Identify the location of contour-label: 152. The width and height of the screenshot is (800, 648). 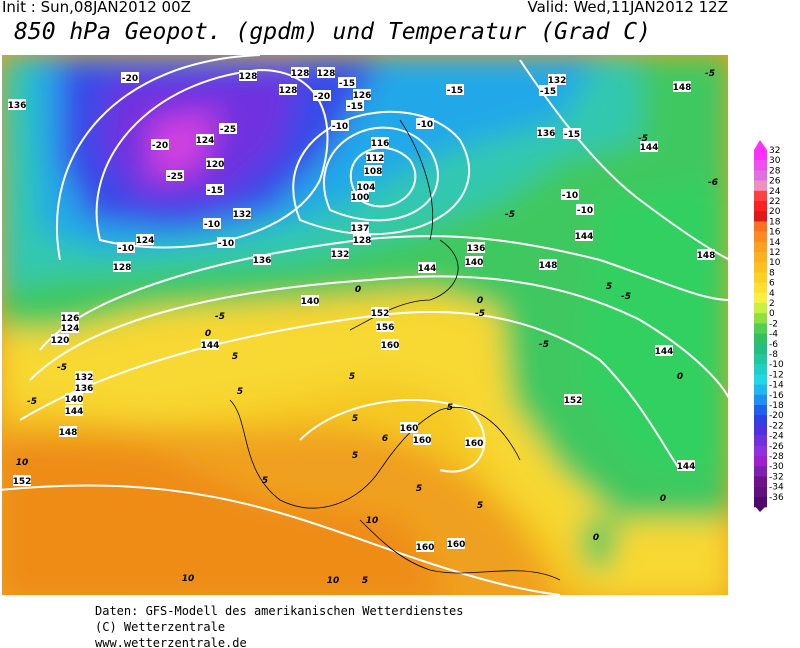
(573, 401).